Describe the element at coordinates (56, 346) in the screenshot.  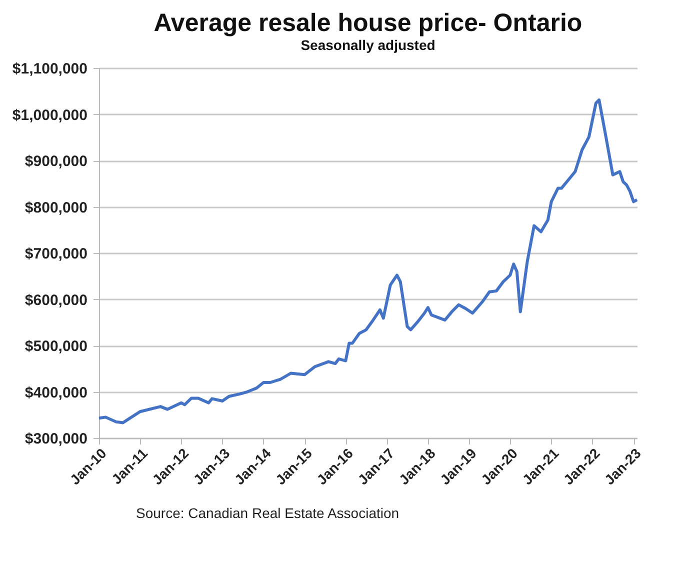
I see `y-tick-label: $500,000` at that location.